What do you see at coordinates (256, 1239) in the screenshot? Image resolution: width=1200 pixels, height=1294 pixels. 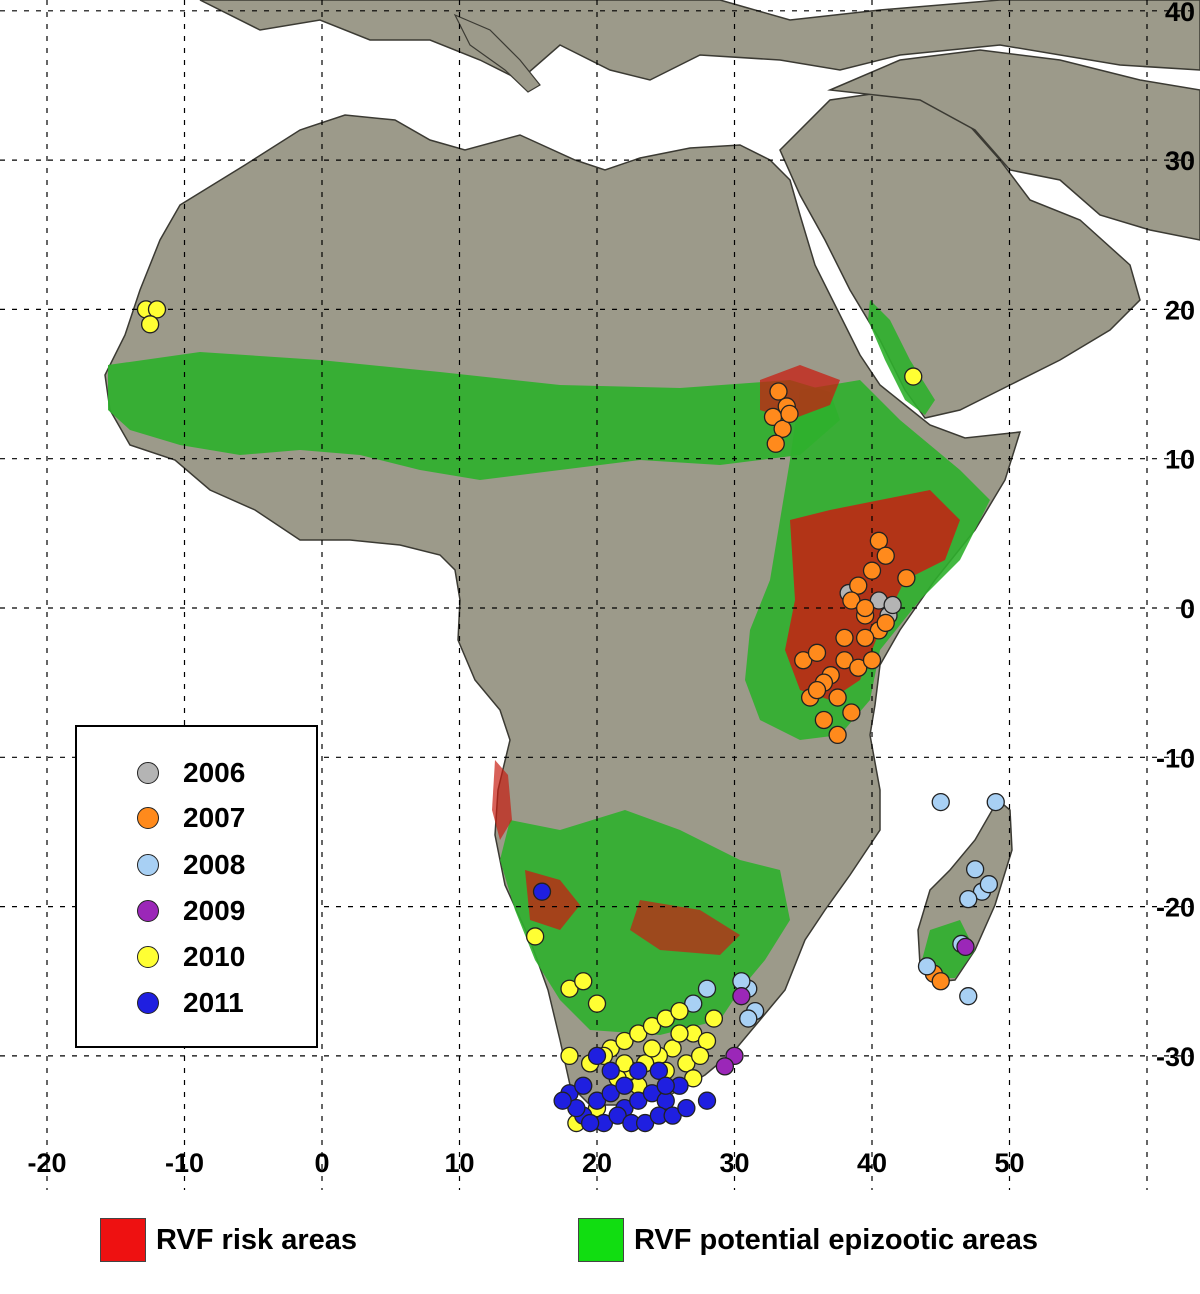 I see `risk-area-label: RVF risk areas` at bounding box center [256, 1239].